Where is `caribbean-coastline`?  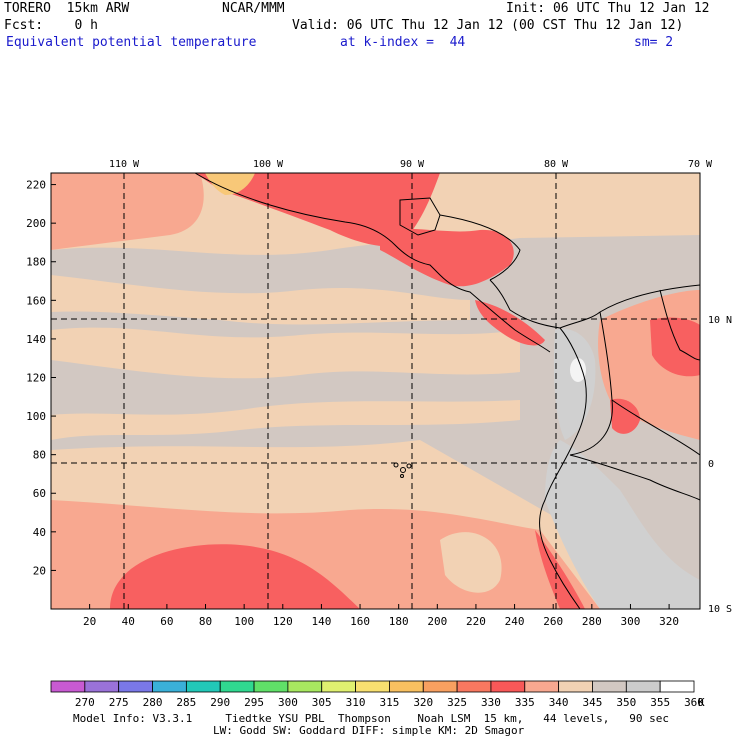
caribbean-coastline is located at coordinates (594, 304).